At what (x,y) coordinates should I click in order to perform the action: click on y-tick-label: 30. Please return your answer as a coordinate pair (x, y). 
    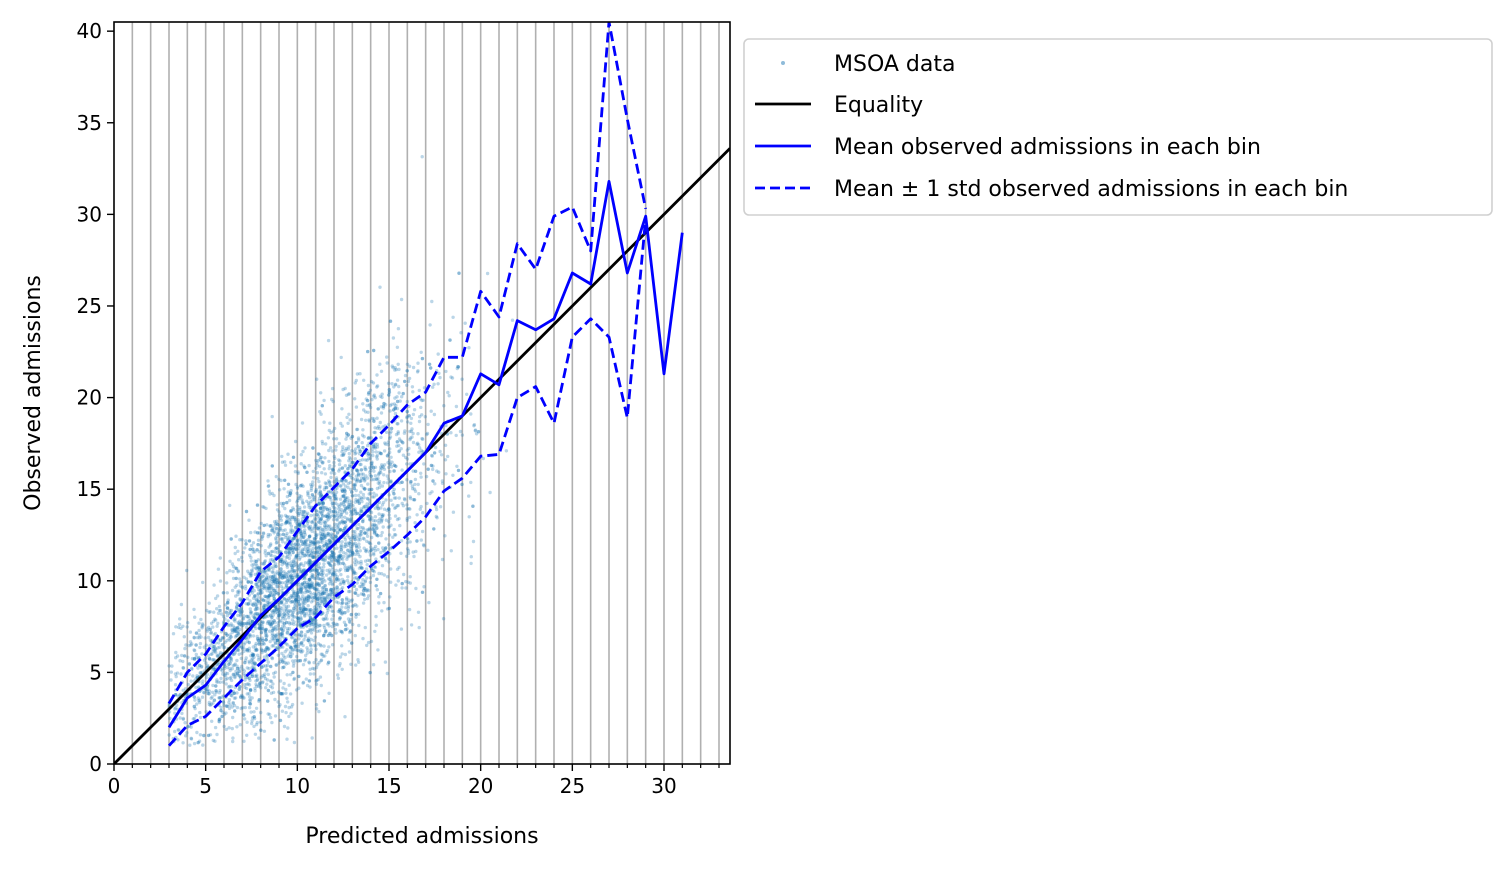
    Looking at the image, I should click on (89, 214).